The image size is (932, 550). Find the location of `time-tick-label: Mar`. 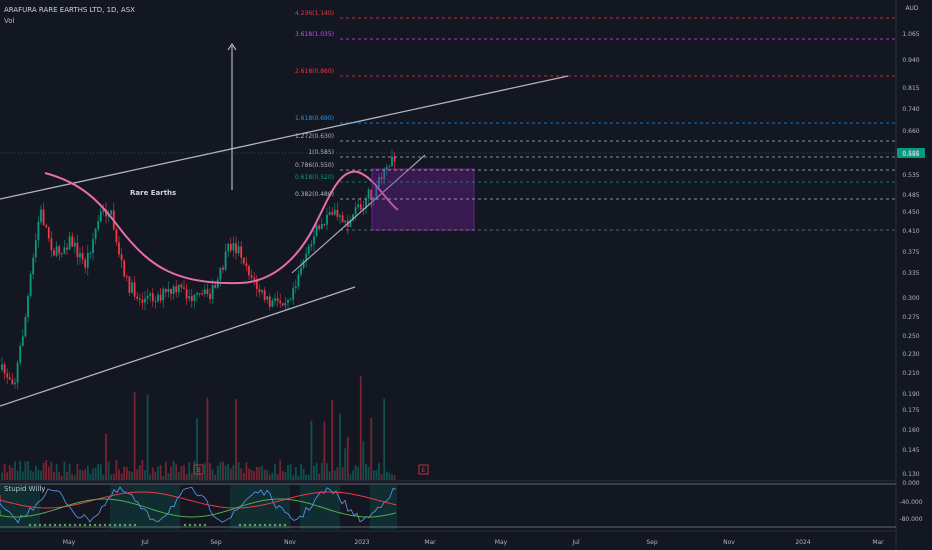

time-tick-label: Mar is located at coordinates (430, 542).